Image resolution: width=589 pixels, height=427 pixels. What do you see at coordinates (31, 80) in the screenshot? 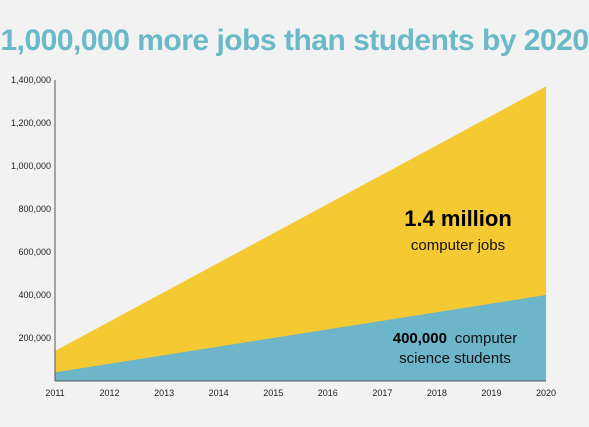
I see `y-tick-label: 1,400,000` at bounding box center [31, 80].